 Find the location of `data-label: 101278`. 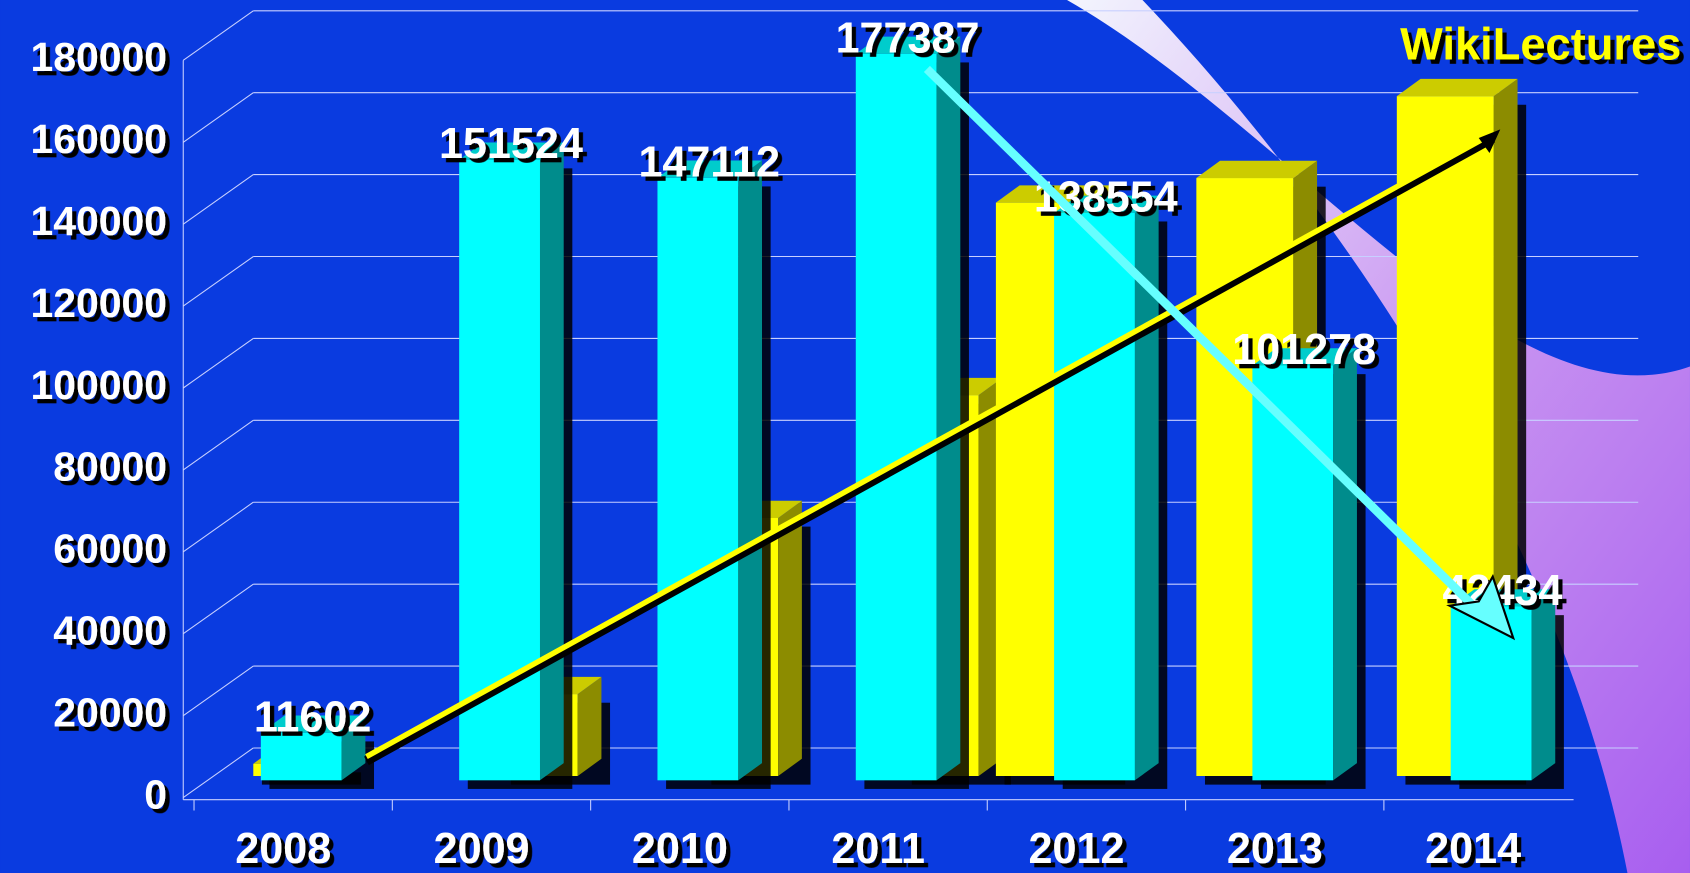

data-label: 101278 is located at coordinates (1304, 350).